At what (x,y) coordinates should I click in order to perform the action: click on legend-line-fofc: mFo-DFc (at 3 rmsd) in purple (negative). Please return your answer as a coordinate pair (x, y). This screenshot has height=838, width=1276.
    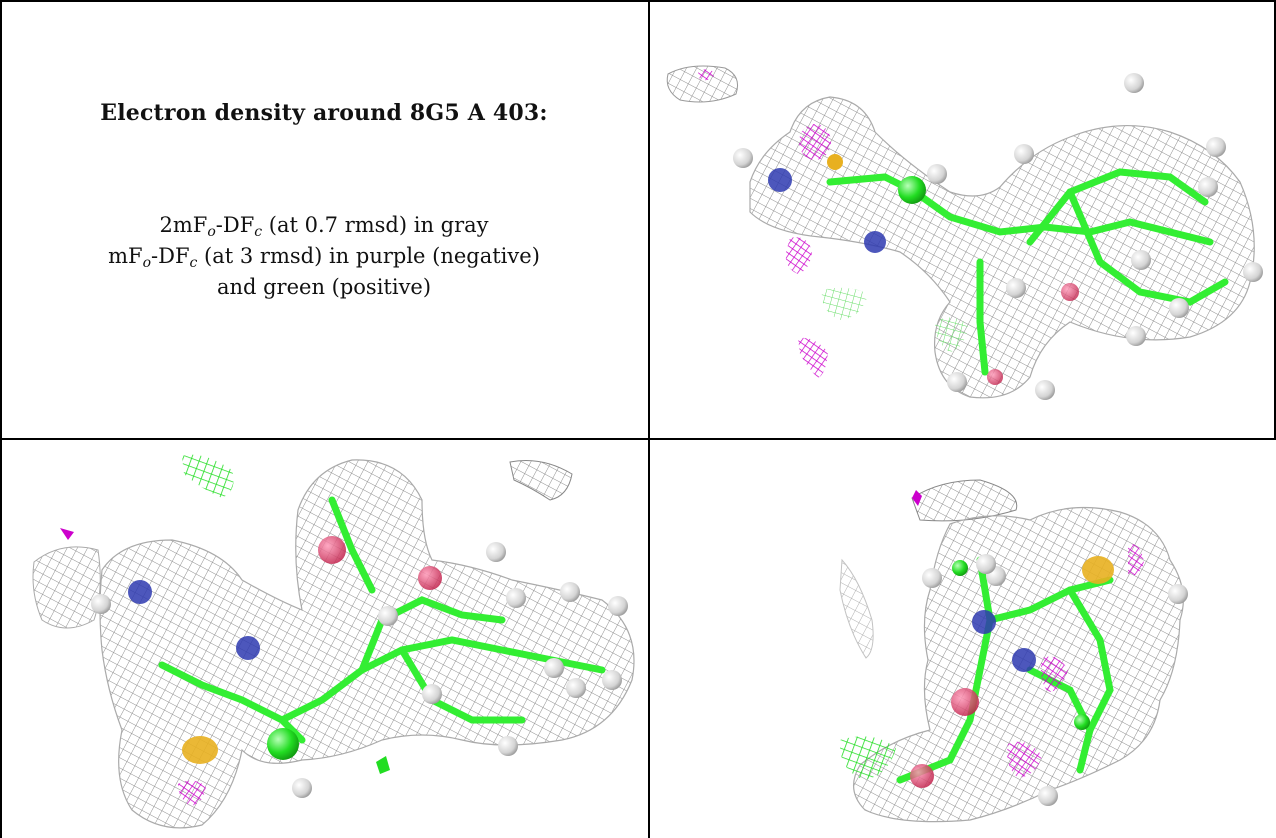
    Looking at the image, I should click on (324, 257).